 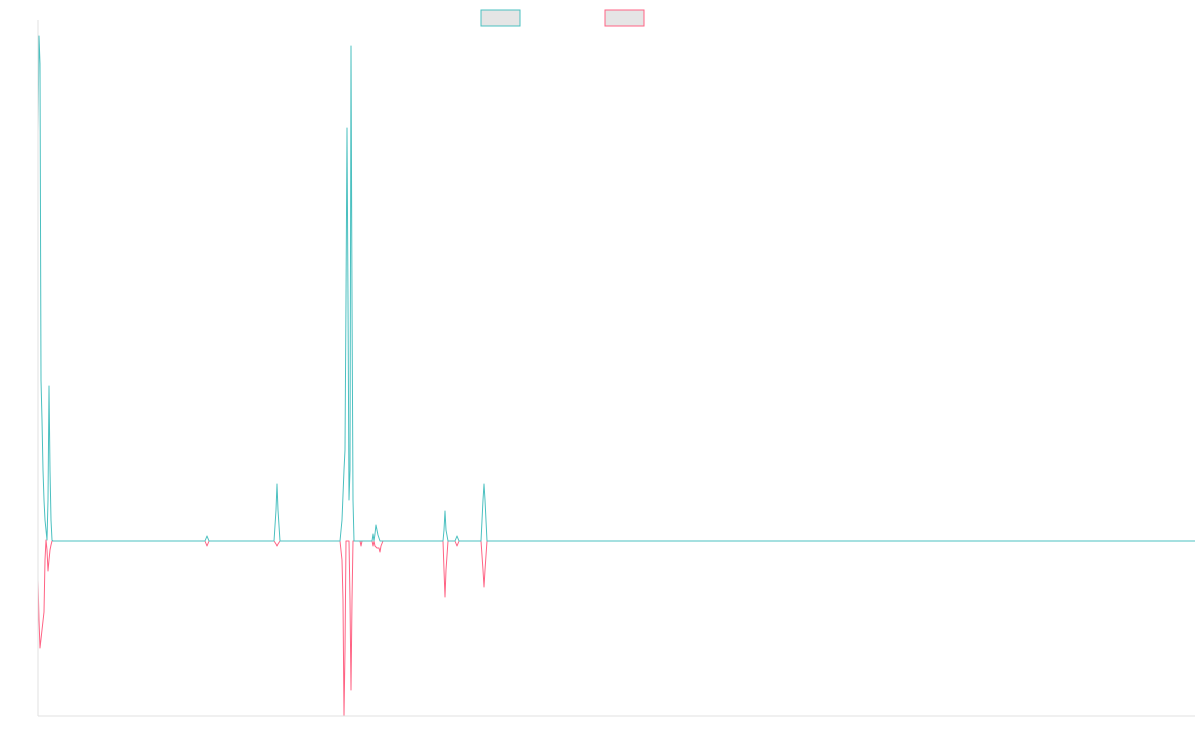 I want to click on legend-swatch-teal, so click(x=500, y=18).